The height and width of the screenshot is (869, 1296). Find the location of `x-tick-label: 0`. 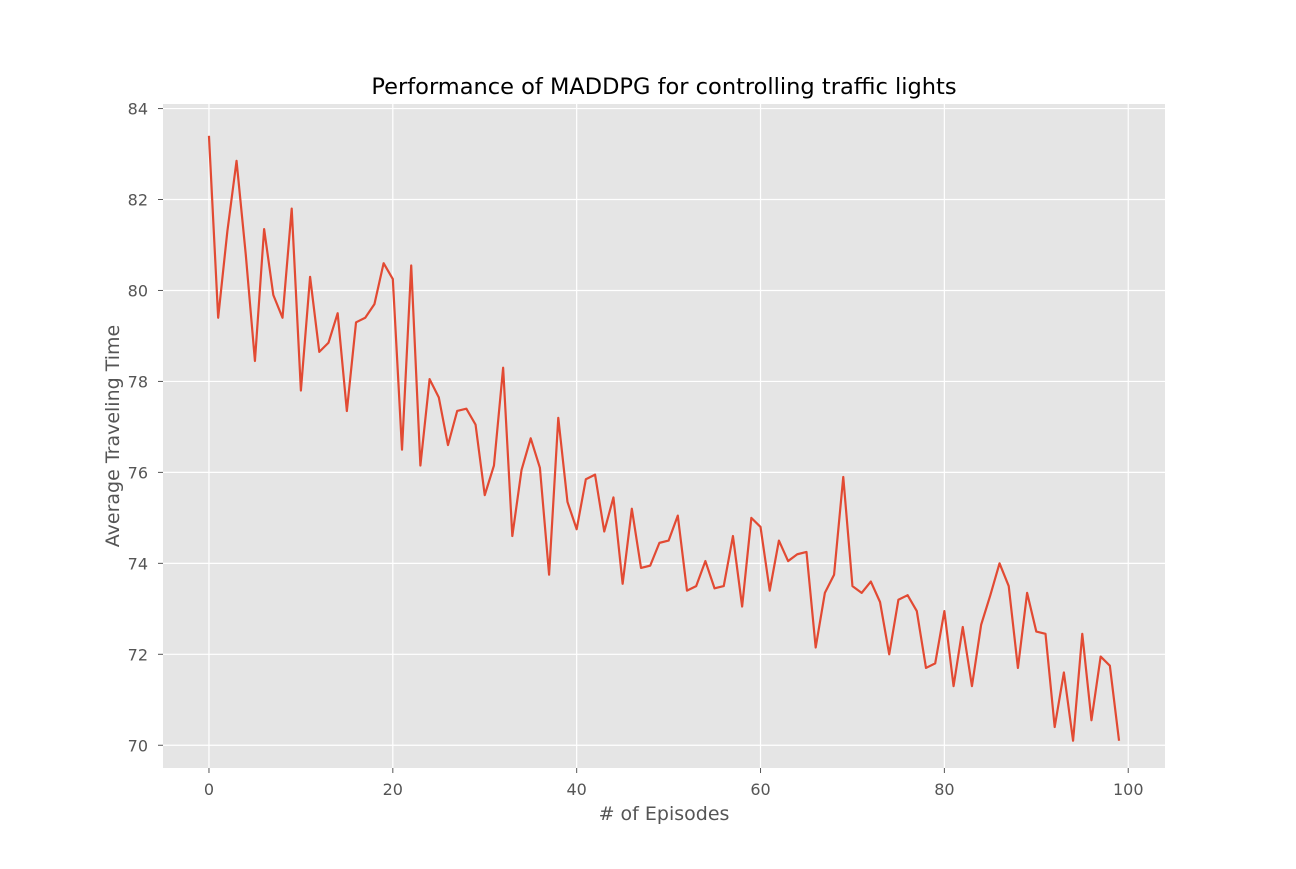

x-tick-label: 0 is located at coordinates (209, 789).